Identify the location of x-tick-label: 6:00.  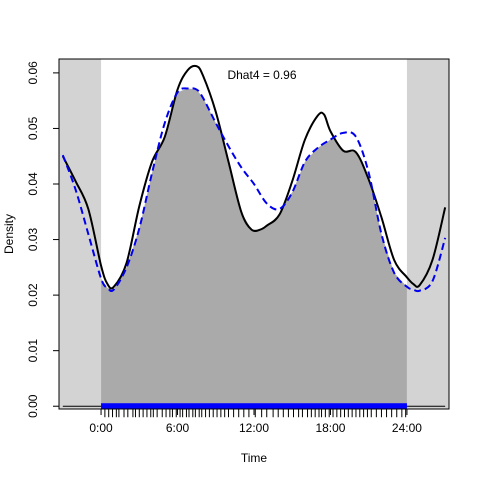
(178, 428).